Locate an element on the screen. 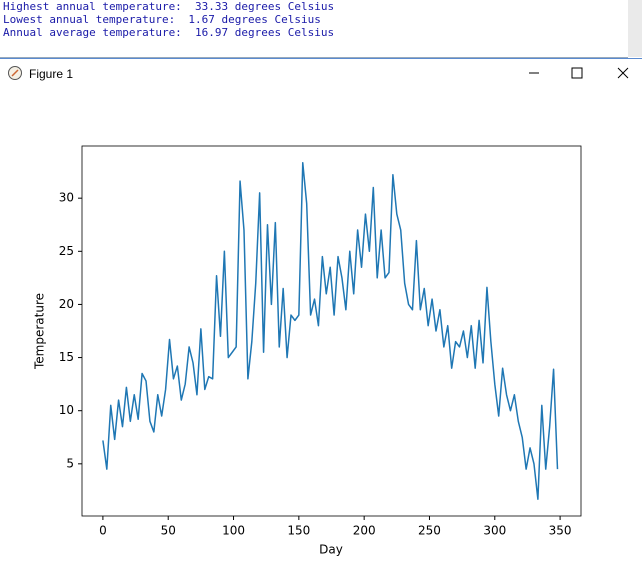  x-axis-label: Day is located at coordinates (331, 550).